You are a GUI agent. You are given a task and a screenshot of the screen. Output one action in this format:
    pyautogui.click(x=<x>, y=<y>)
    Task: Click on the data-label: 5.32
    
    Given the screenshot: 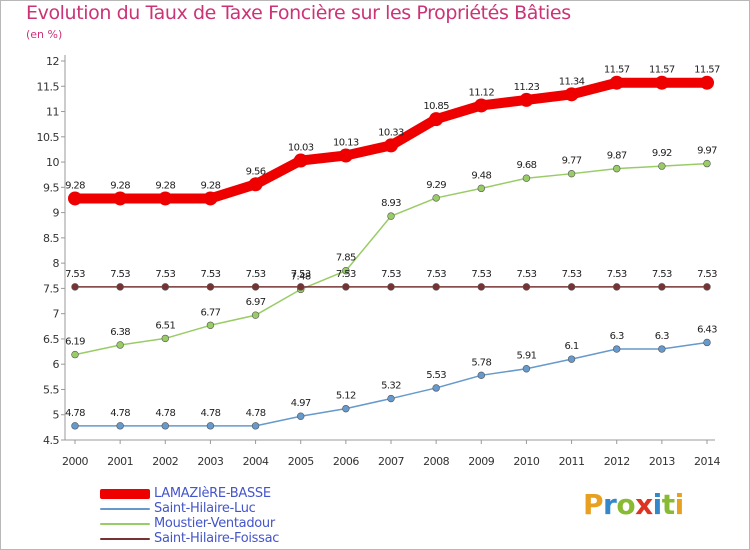 What is the action you would take?
    pyautogui.click(x=391, y=386)
    